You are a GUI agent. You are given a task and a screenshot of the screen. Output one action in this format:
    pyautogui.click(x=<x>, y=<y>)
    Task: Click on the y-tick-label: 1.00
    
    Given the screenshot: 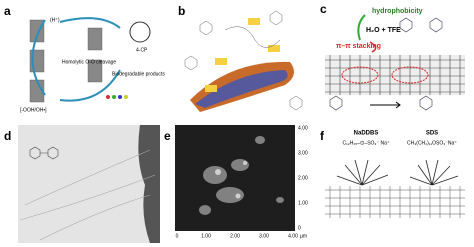 What is the action you would take?
    pyautogui.click(x=303, y=203)
    